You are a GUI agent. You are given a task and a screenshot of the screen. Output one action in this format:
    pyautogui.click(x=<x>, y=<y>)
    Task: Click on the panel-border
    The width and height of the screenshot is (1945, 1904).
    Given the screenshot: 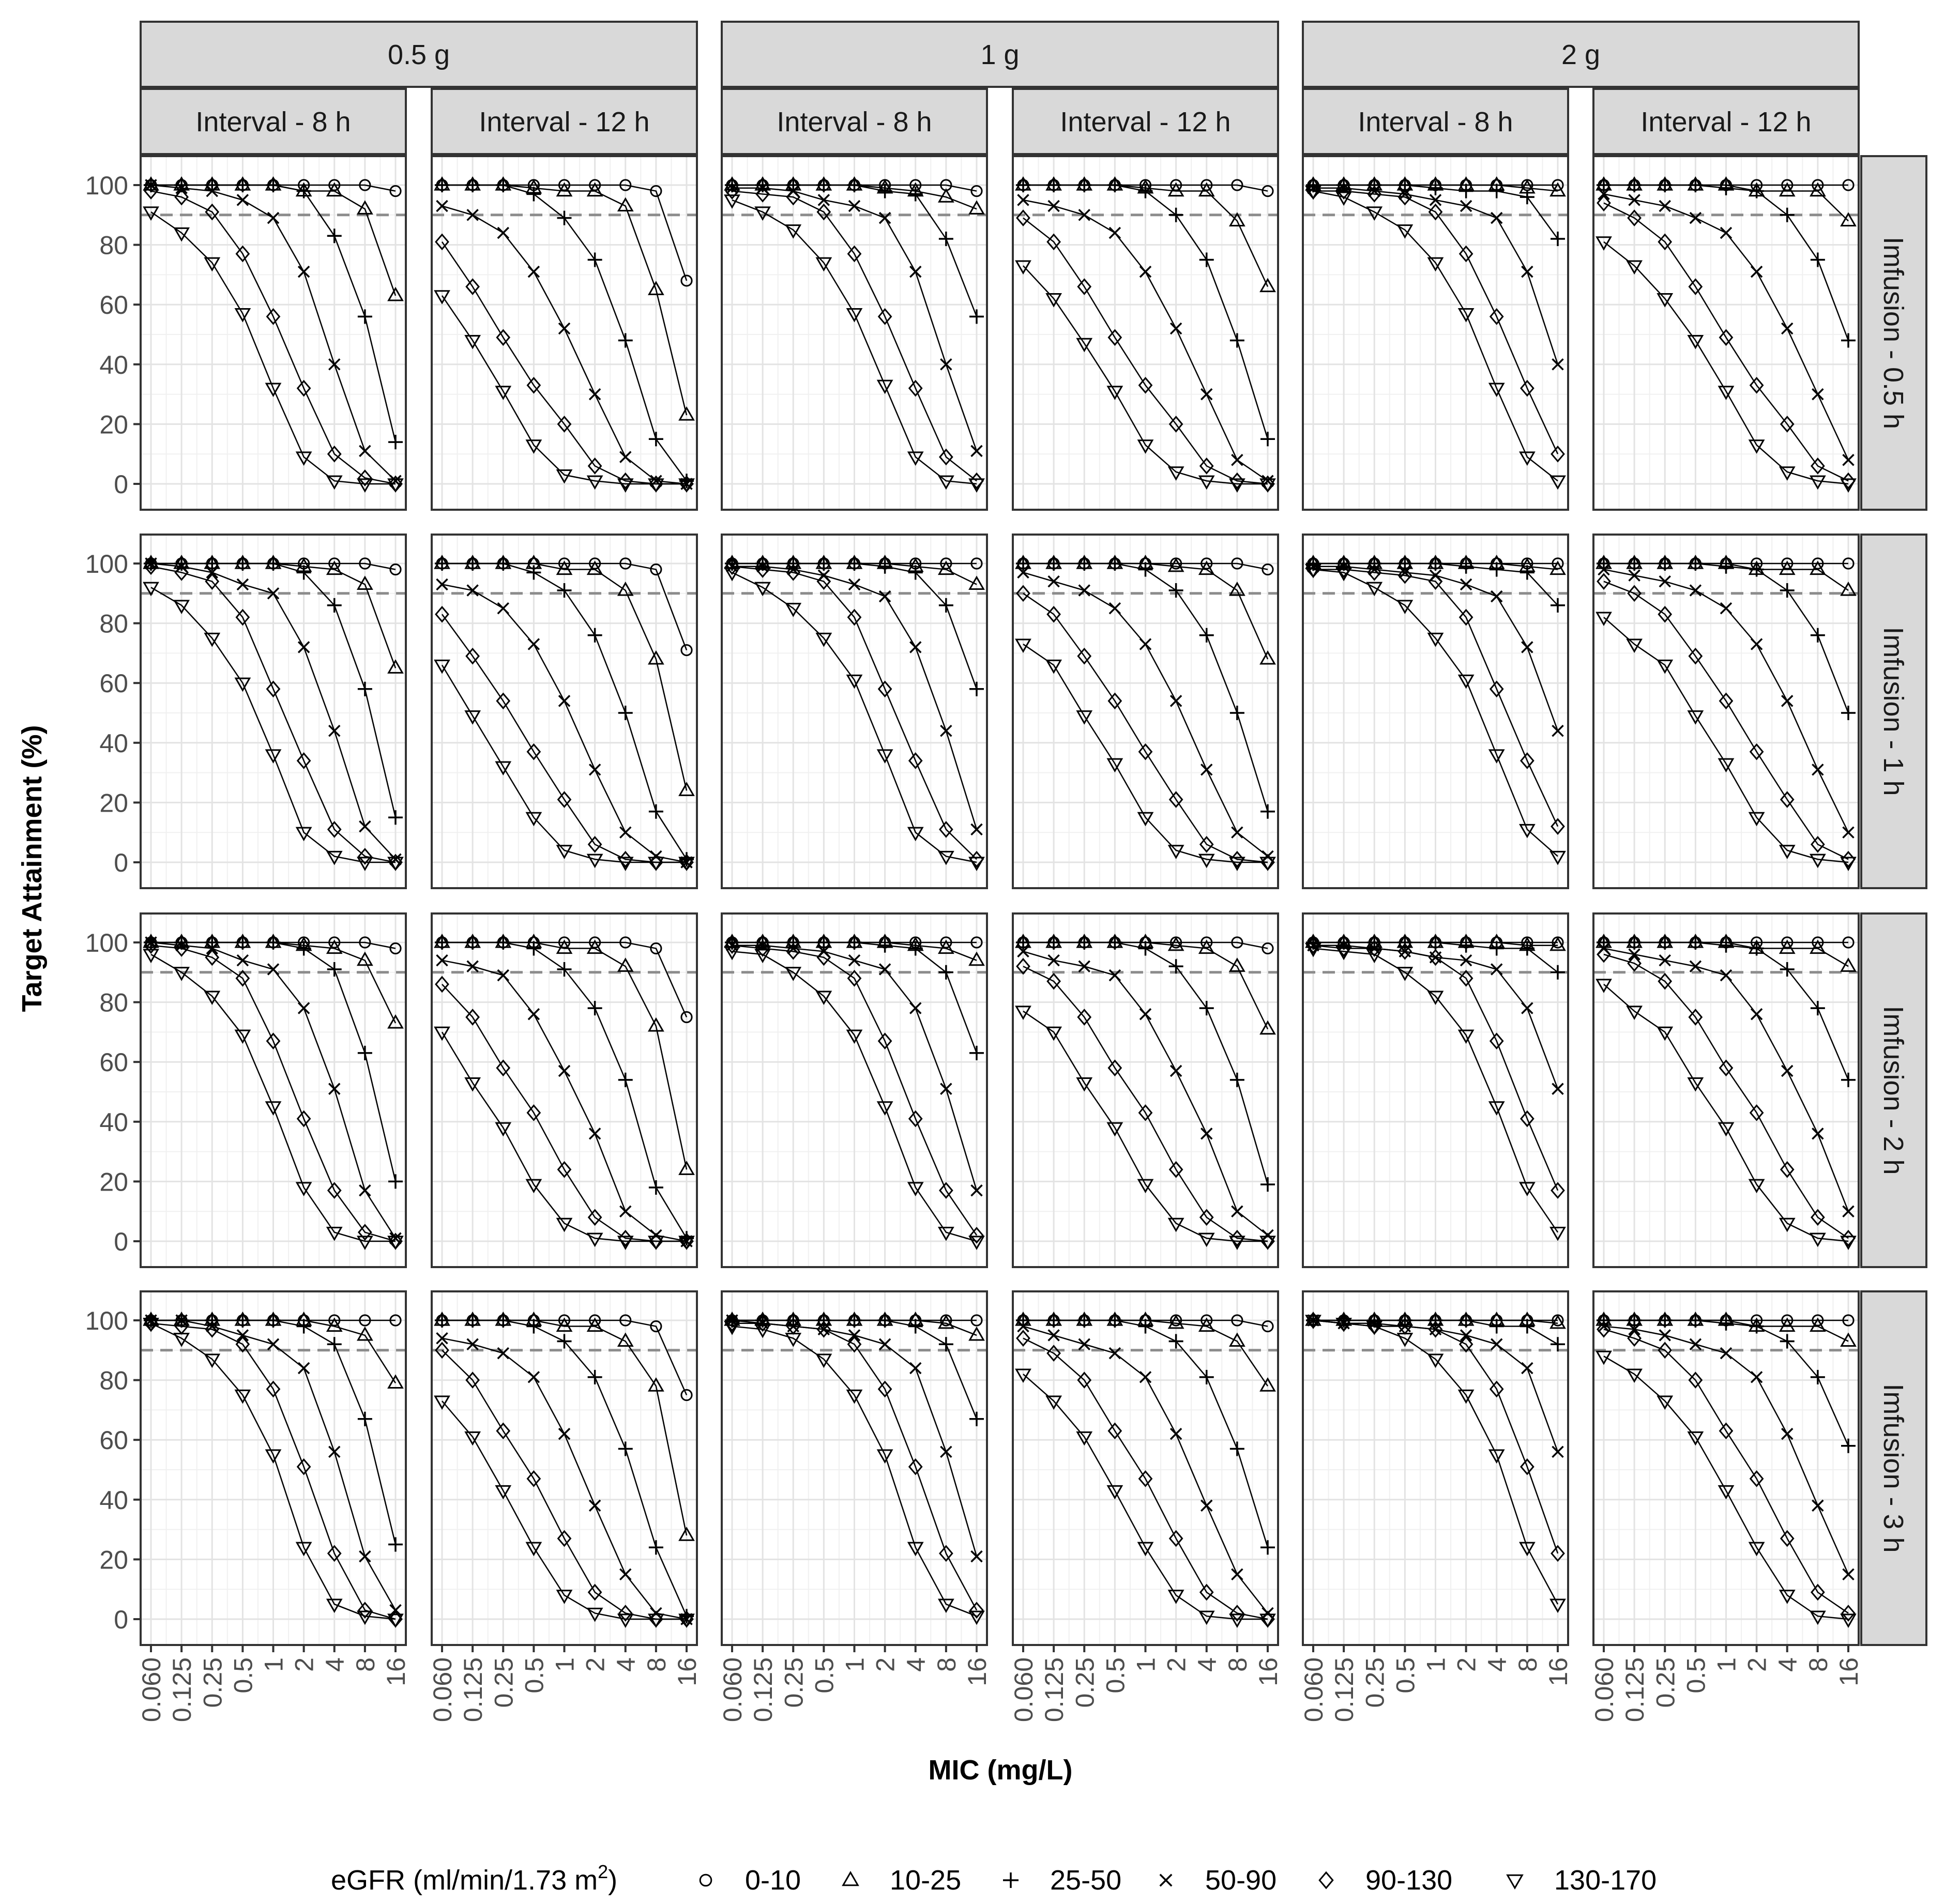 What is the action you would take?
    pyautogui.click(x=565, y=1090)
    